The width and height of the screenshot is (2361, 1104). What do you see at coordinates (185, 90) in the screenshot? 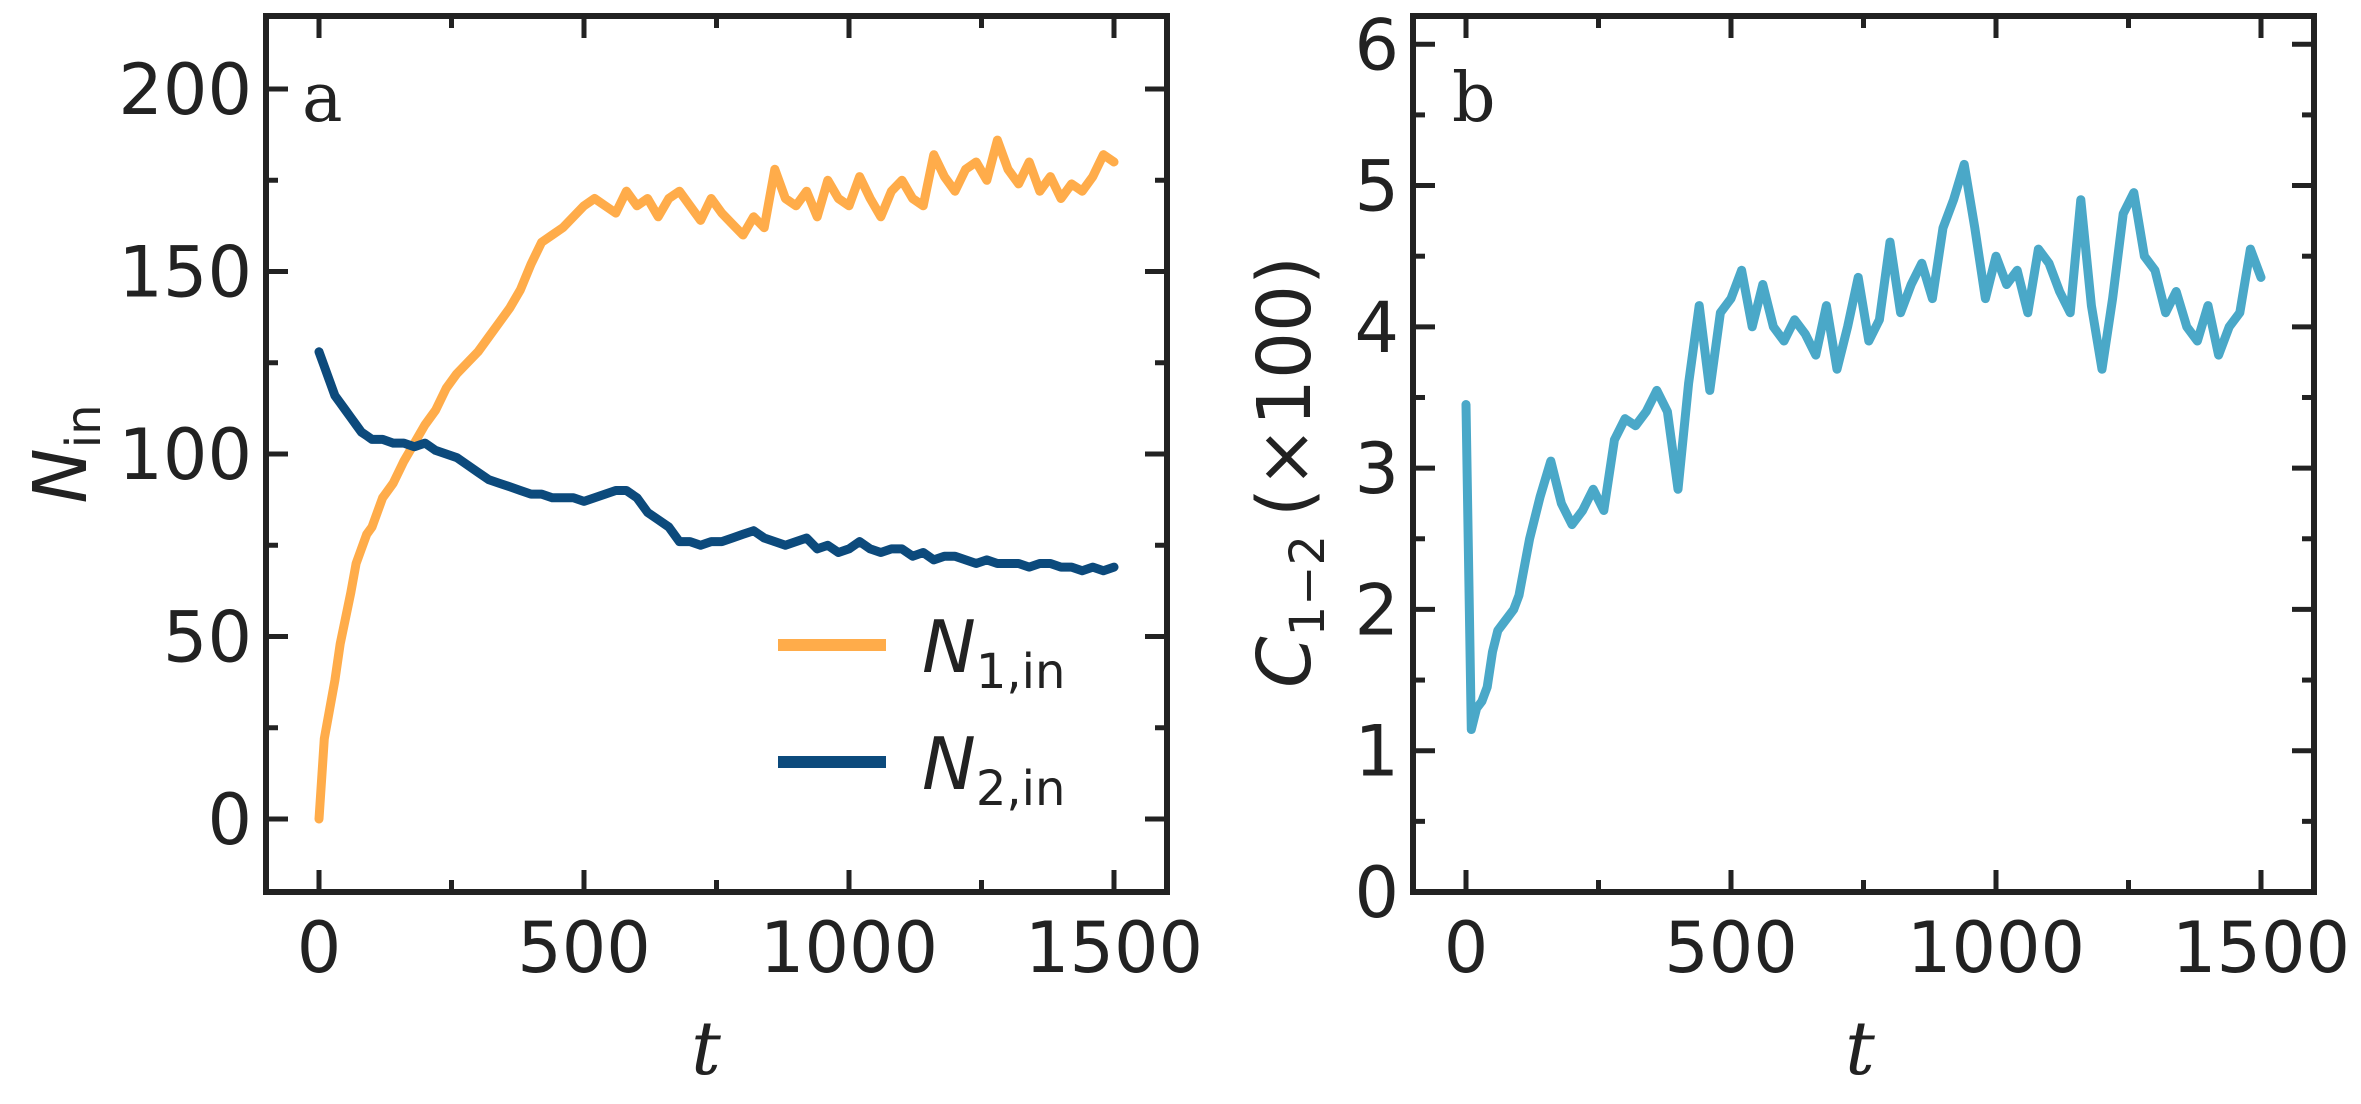
I see `panel-a-ytick-label: 200` at bounding box center [185, 90].